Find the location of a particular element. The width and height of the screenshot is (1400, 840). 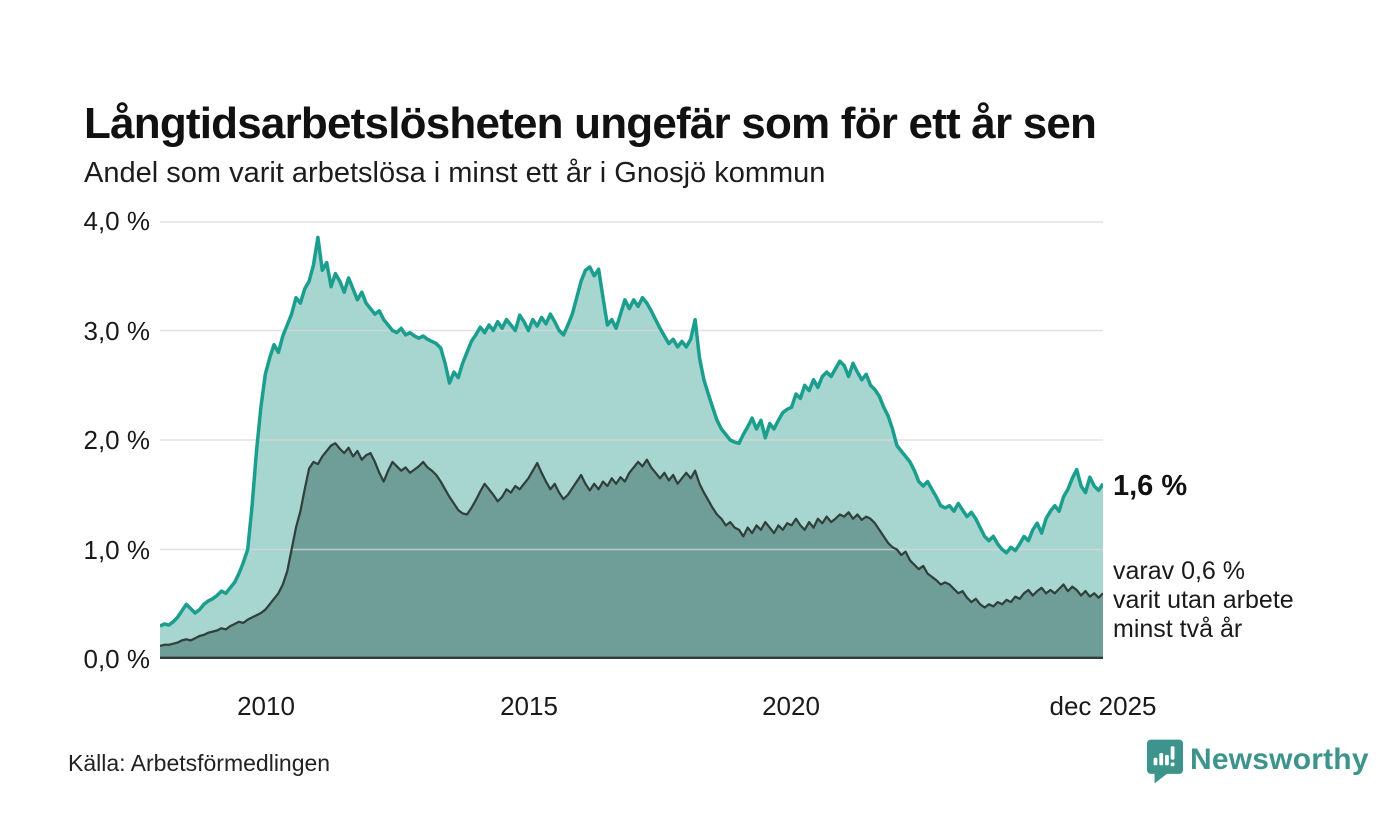

newsworthy-logo-icon is located at coordinates (1165, 761).